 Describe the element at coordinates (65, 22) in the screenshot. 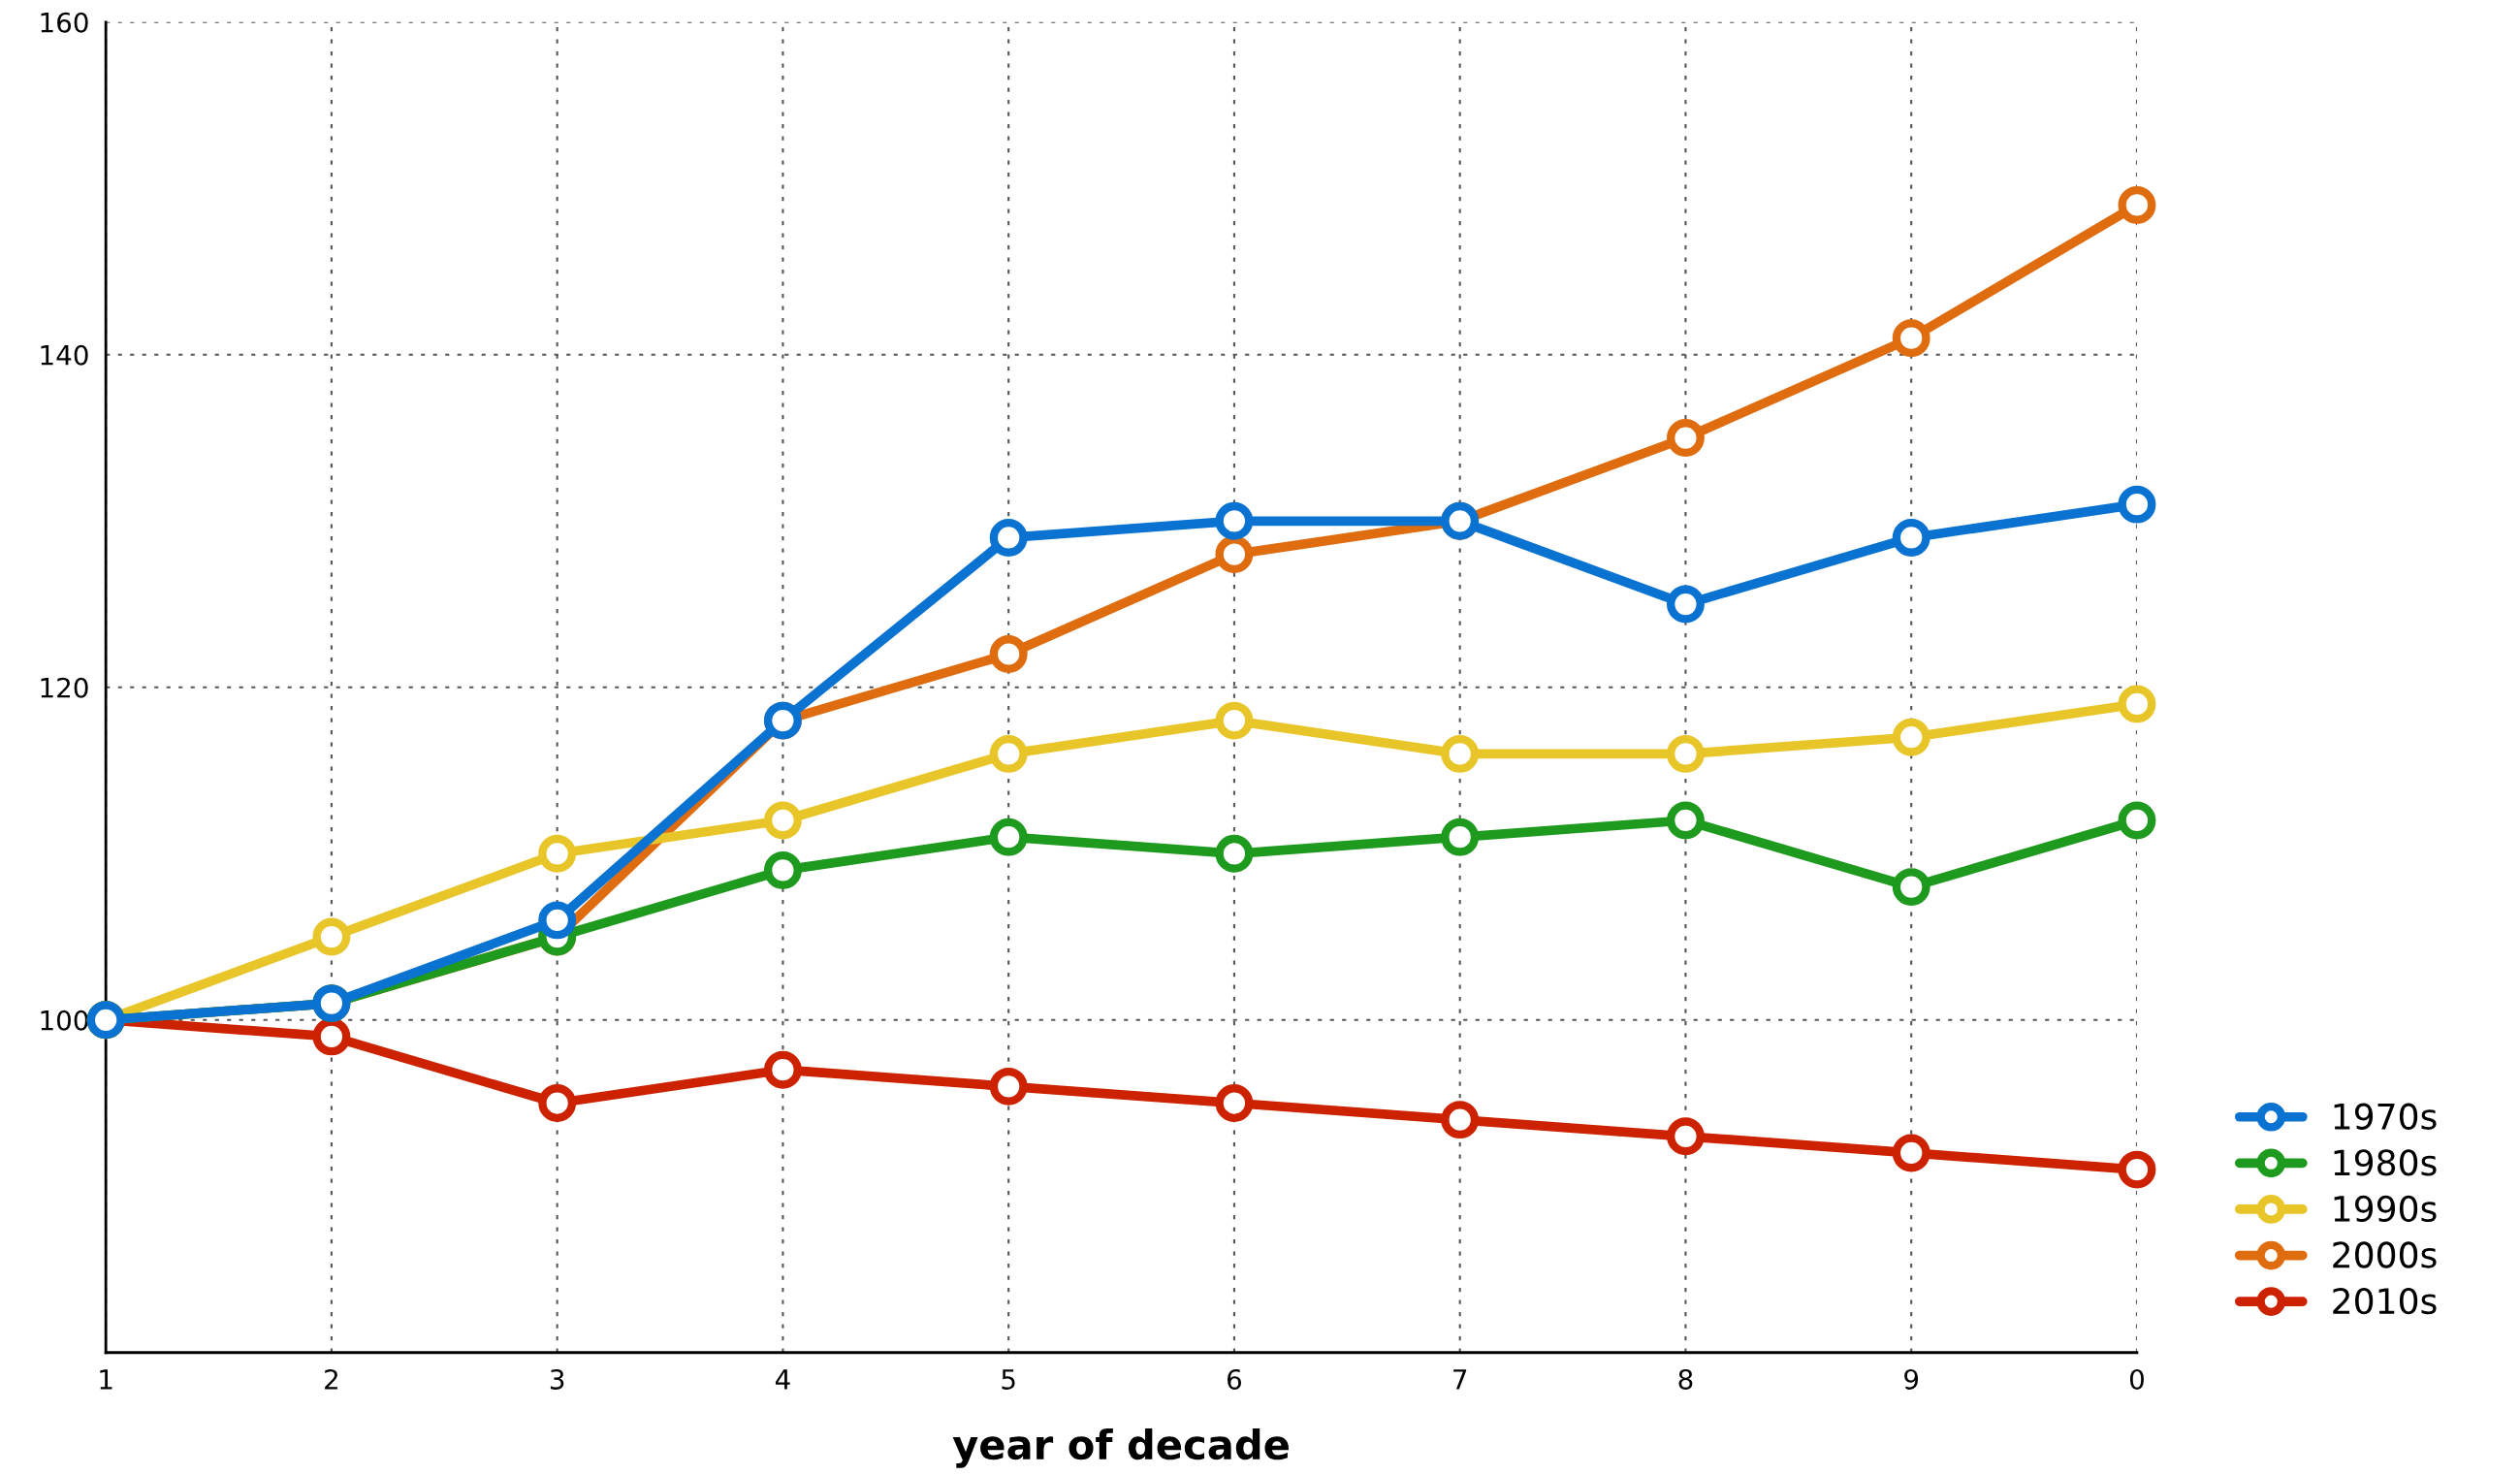

I see `y-tick-label: 160` at that location.